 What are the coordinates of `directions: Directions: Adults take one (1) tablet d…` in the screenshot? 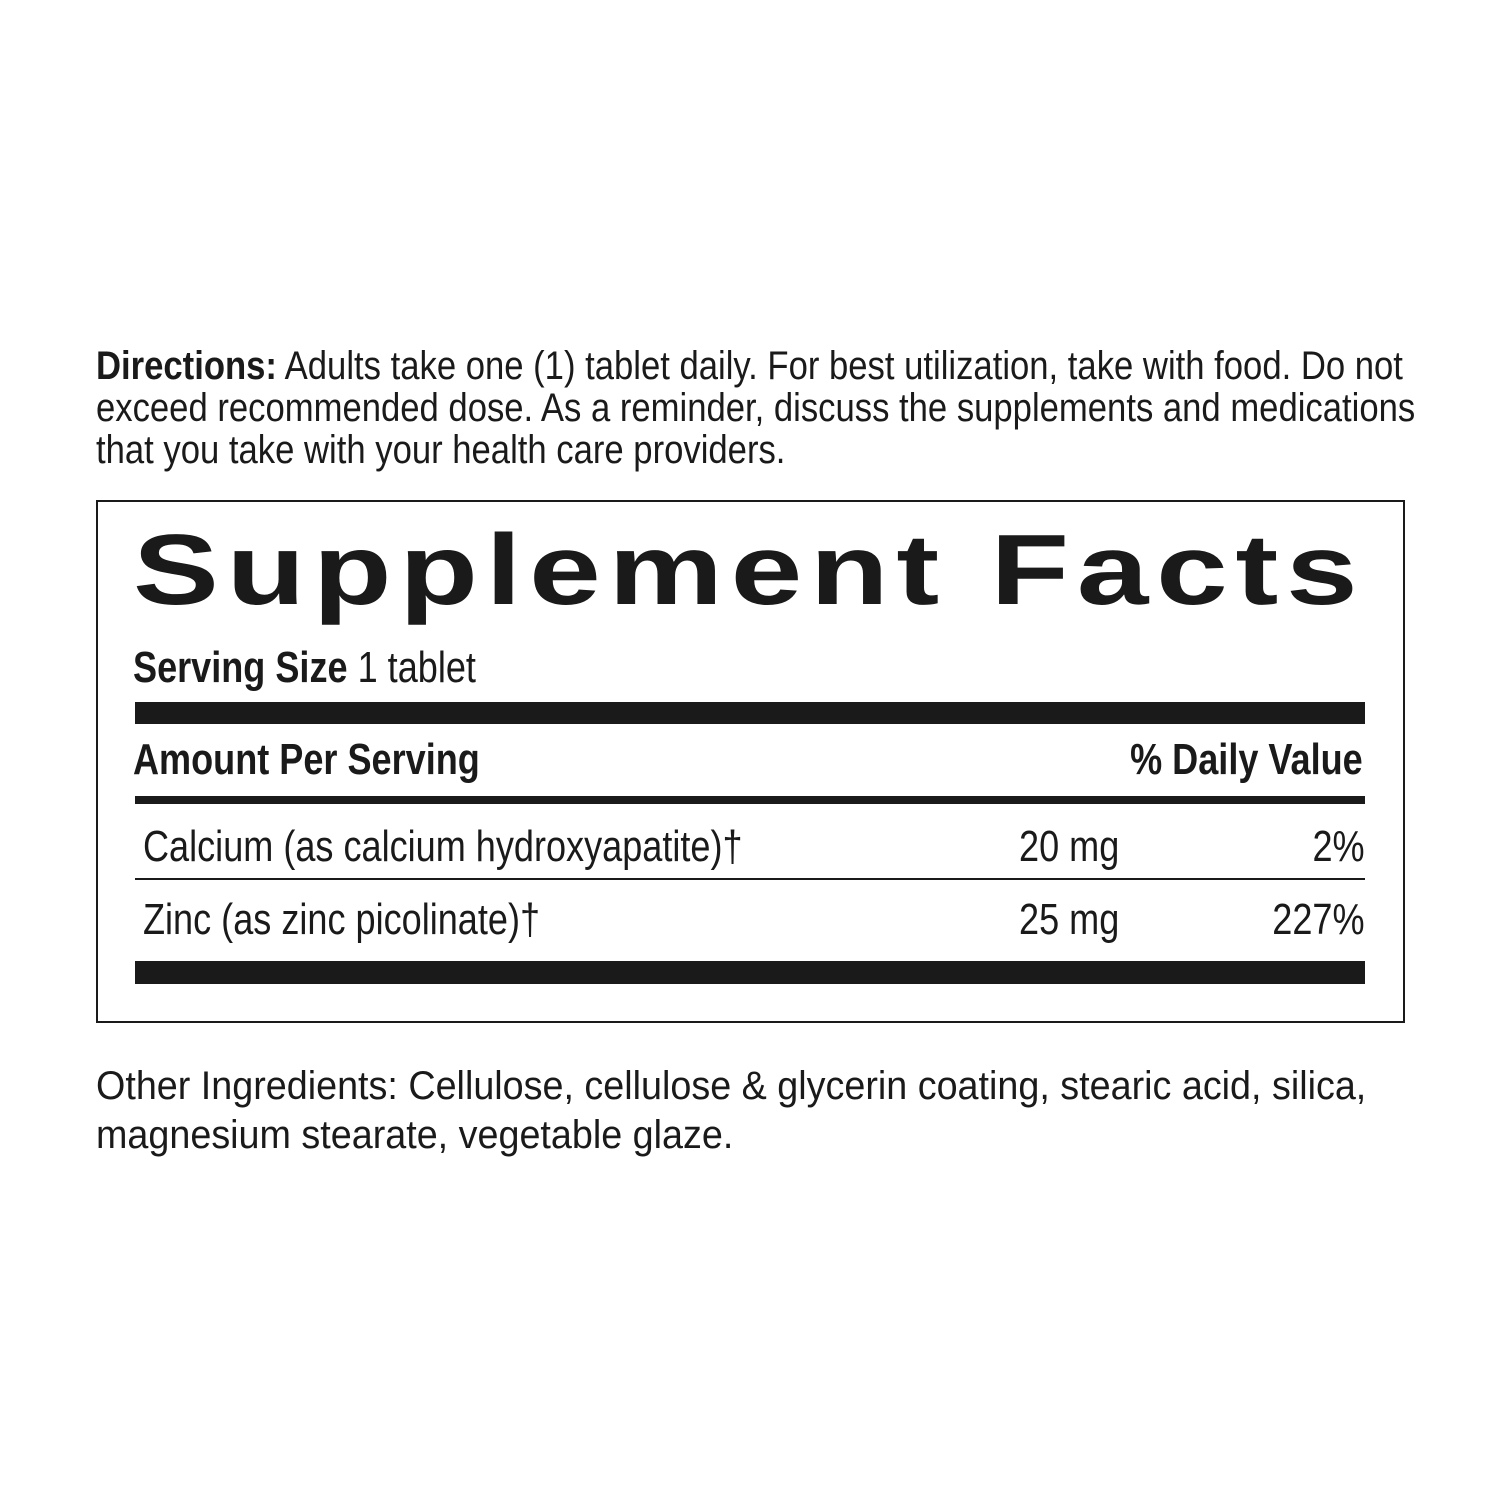 It's located at (756, 408).